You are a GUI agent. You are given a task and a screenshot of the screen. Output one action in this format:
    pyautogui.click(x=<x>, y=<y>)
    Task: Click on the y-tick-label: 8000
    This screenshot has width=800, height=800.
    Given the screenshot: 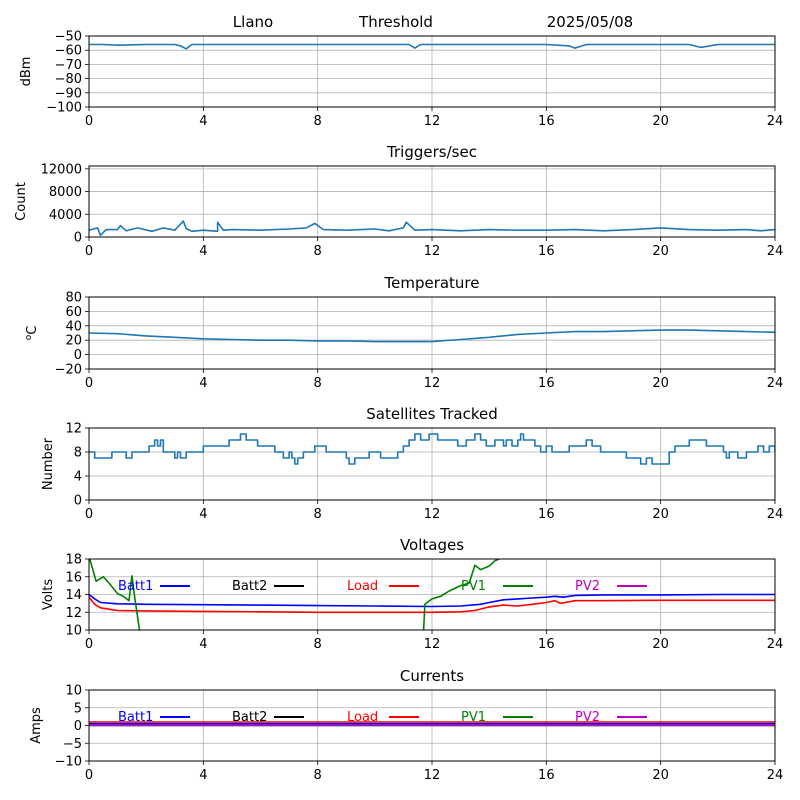 What is the action you would take?
    pyautogui.click(x=65, y=192)
    